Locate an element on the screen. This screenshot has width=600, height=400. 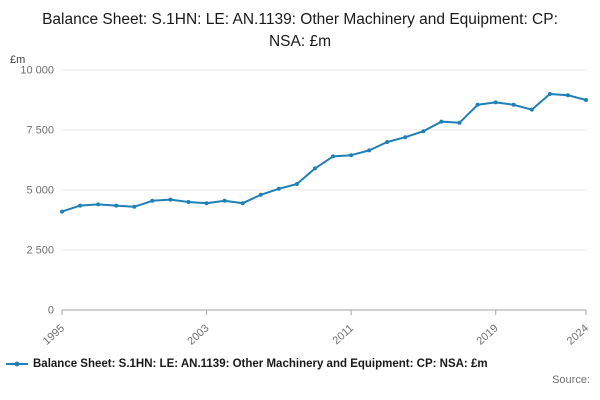
svg-text: 2024 is located at coordinates (578, 335).